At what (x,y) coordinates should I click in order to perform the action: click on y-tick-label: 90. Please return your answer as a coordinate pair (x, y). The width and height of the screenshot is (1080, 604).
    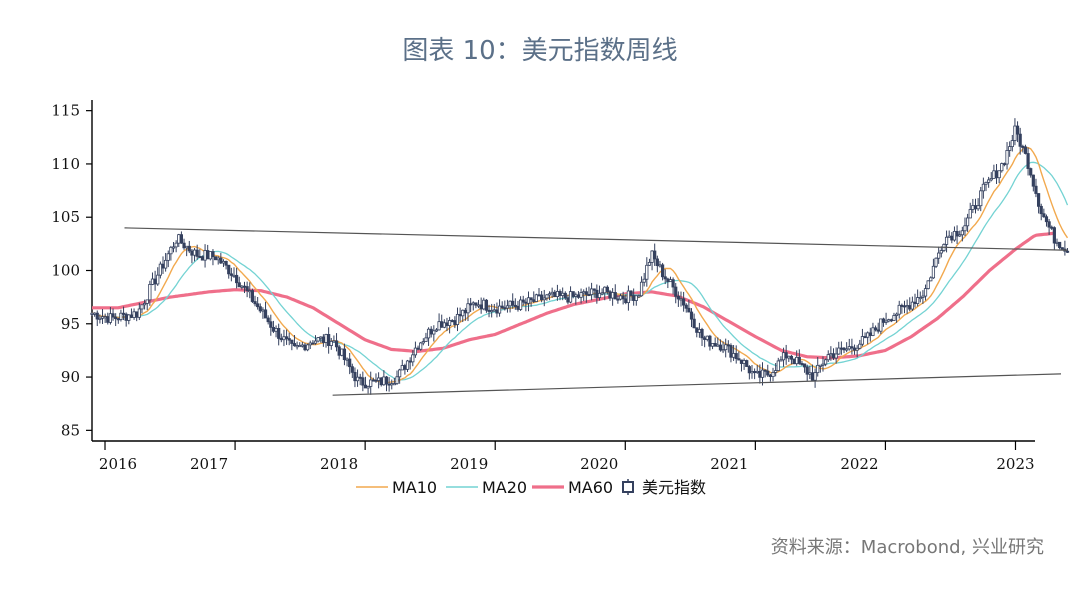
    Looking at the image, I should click on (70, 377).